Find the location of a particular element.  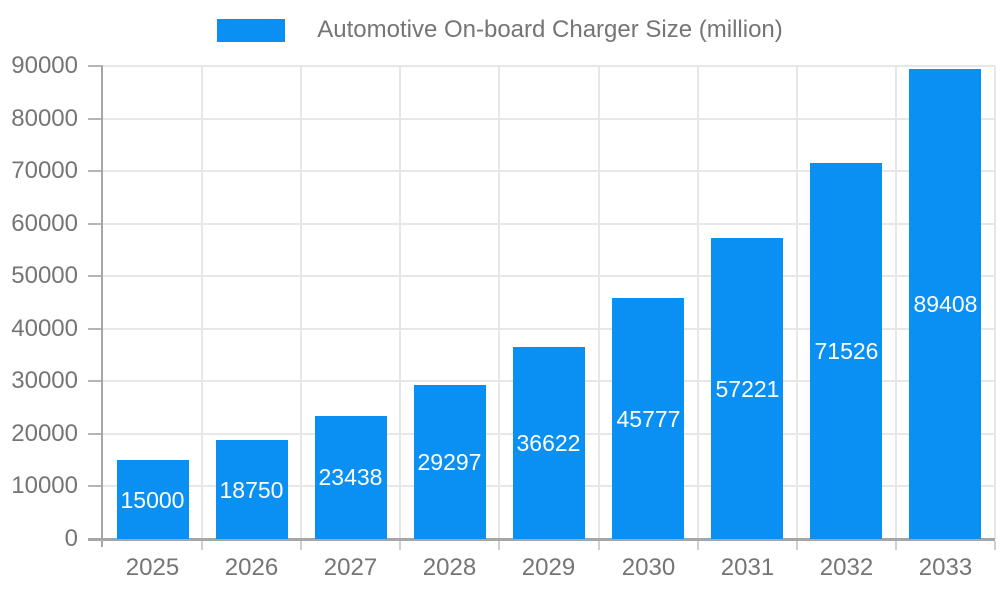

y-tick-label-50000: 50000 is located at coordinates (44, 275).